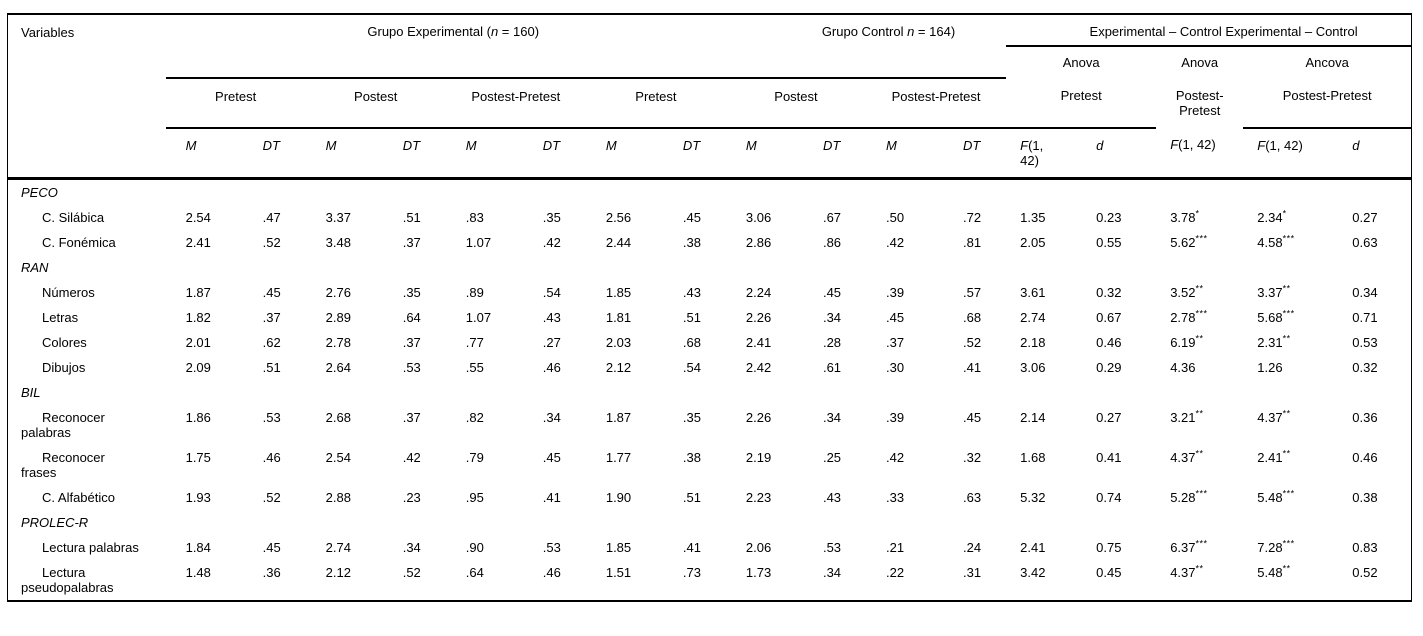  Describe the element at coordinates (1183, 547) in the screenshot. I see `anova-postest-pretest-f-cell-value: 6.37` at that location.